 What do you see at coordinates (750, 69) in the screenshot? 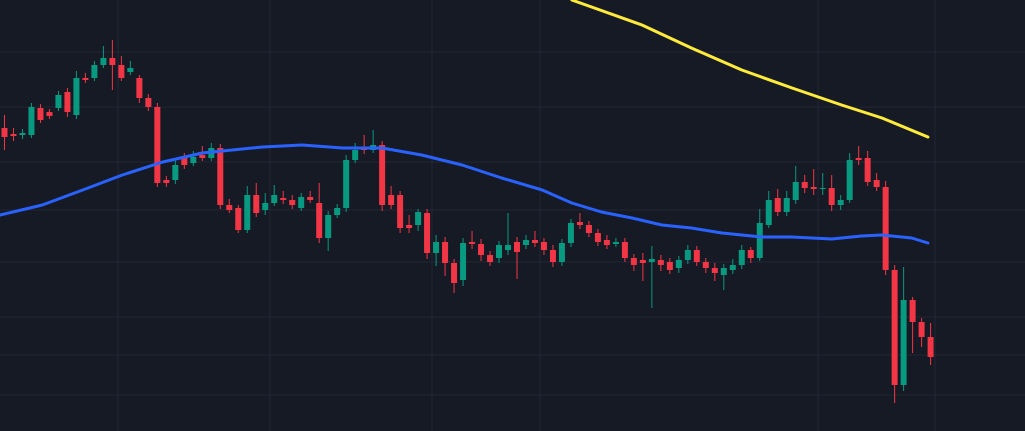
I see `moving-average-line` at bounding box center [750, 69].